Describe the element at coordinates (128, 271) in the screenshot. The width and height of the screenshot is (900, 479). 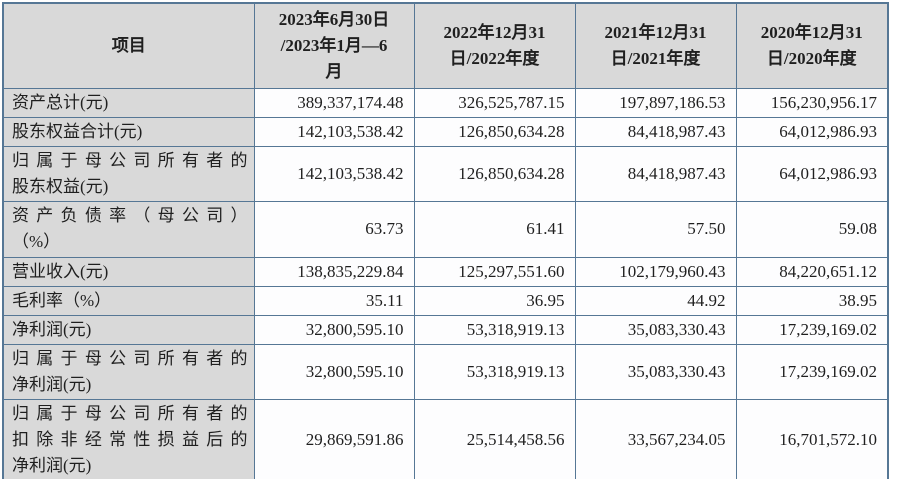
I see `row-label: 营业收入(元)` at that location.